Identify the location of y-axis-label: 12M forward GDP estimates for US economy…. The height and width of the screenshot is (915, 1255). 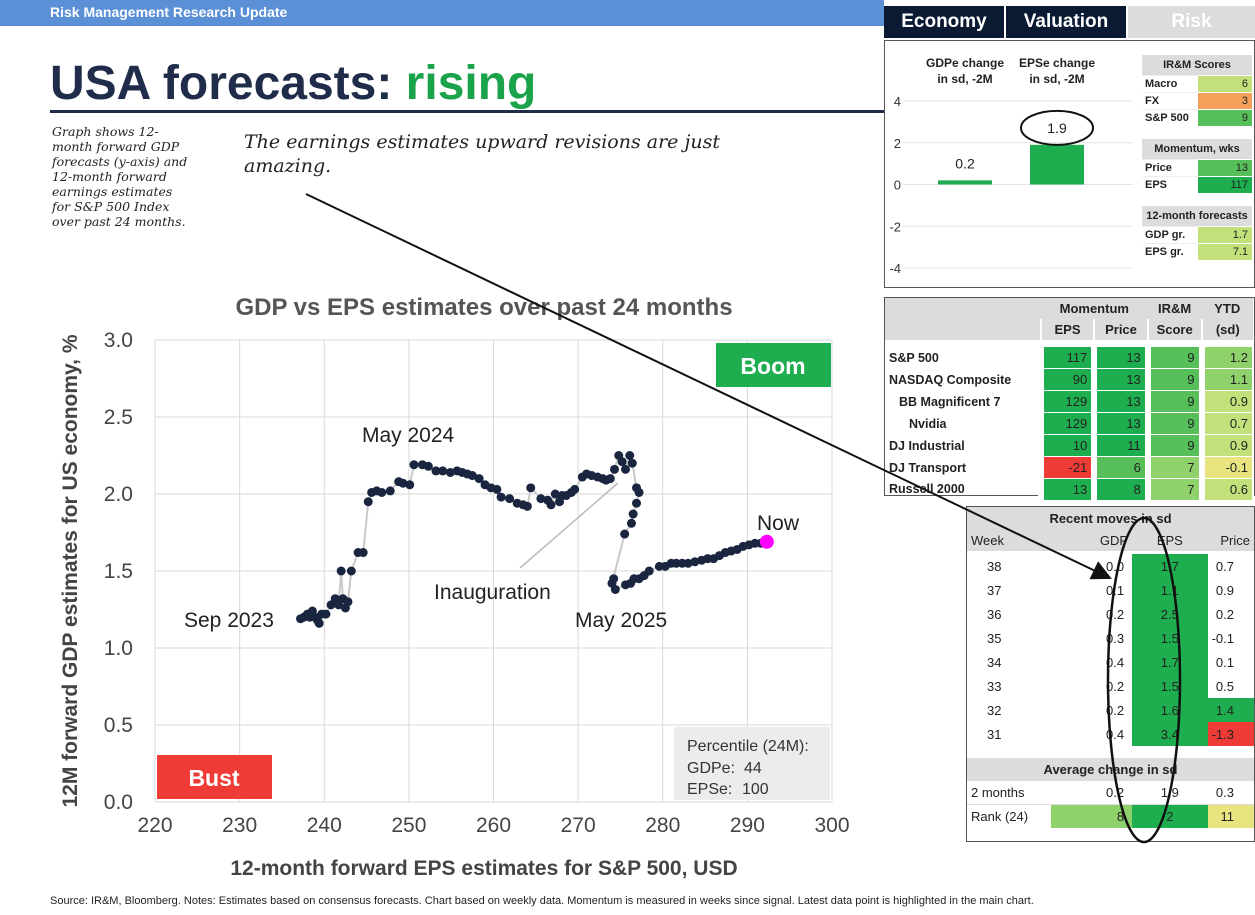
(70, 570).